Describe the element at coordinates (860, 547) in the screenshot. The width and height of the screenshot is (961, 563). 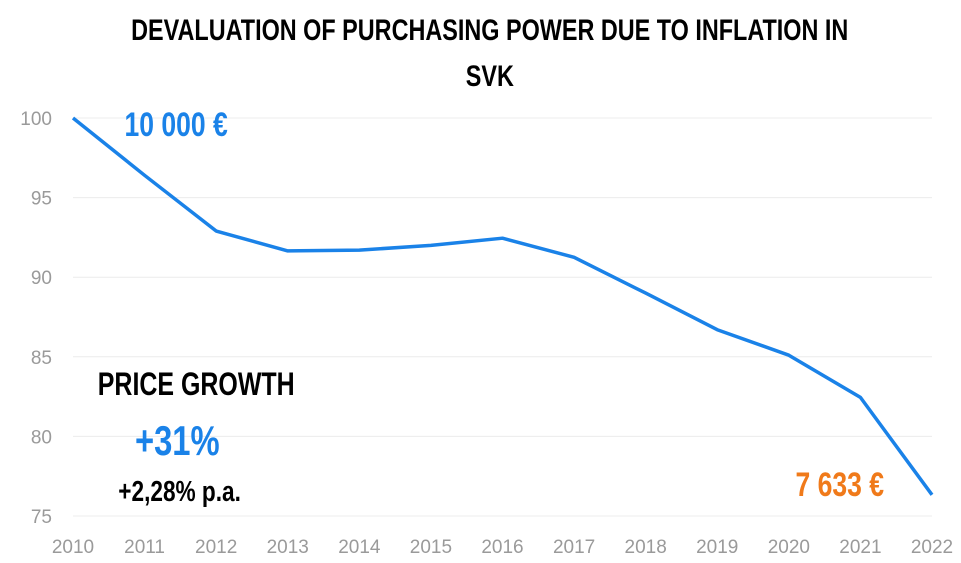
I see `x-tick-label: 2021` at that location.